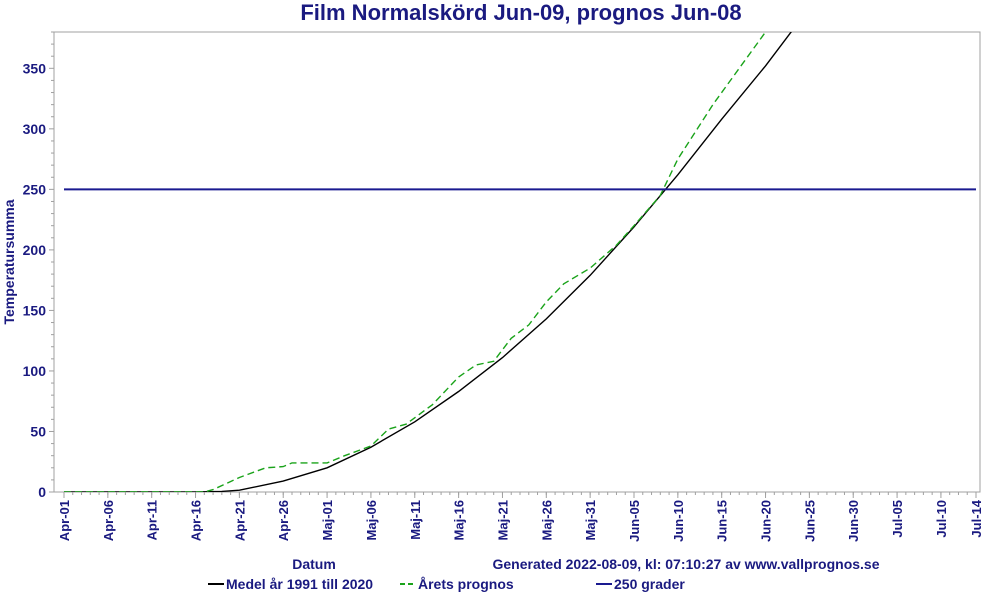  What do you see at coordinates (35, 68) in the screenshot?
I see `y-tick-label: 350` at bounding box center [35, 68].